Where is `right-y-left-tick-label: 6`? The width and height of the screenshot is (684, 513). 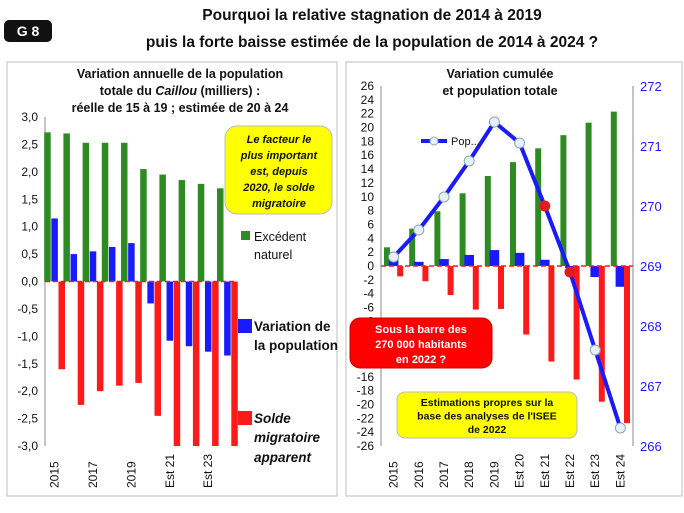 right-y-left-tick-label: 6 is located at coordinates (370, 224).